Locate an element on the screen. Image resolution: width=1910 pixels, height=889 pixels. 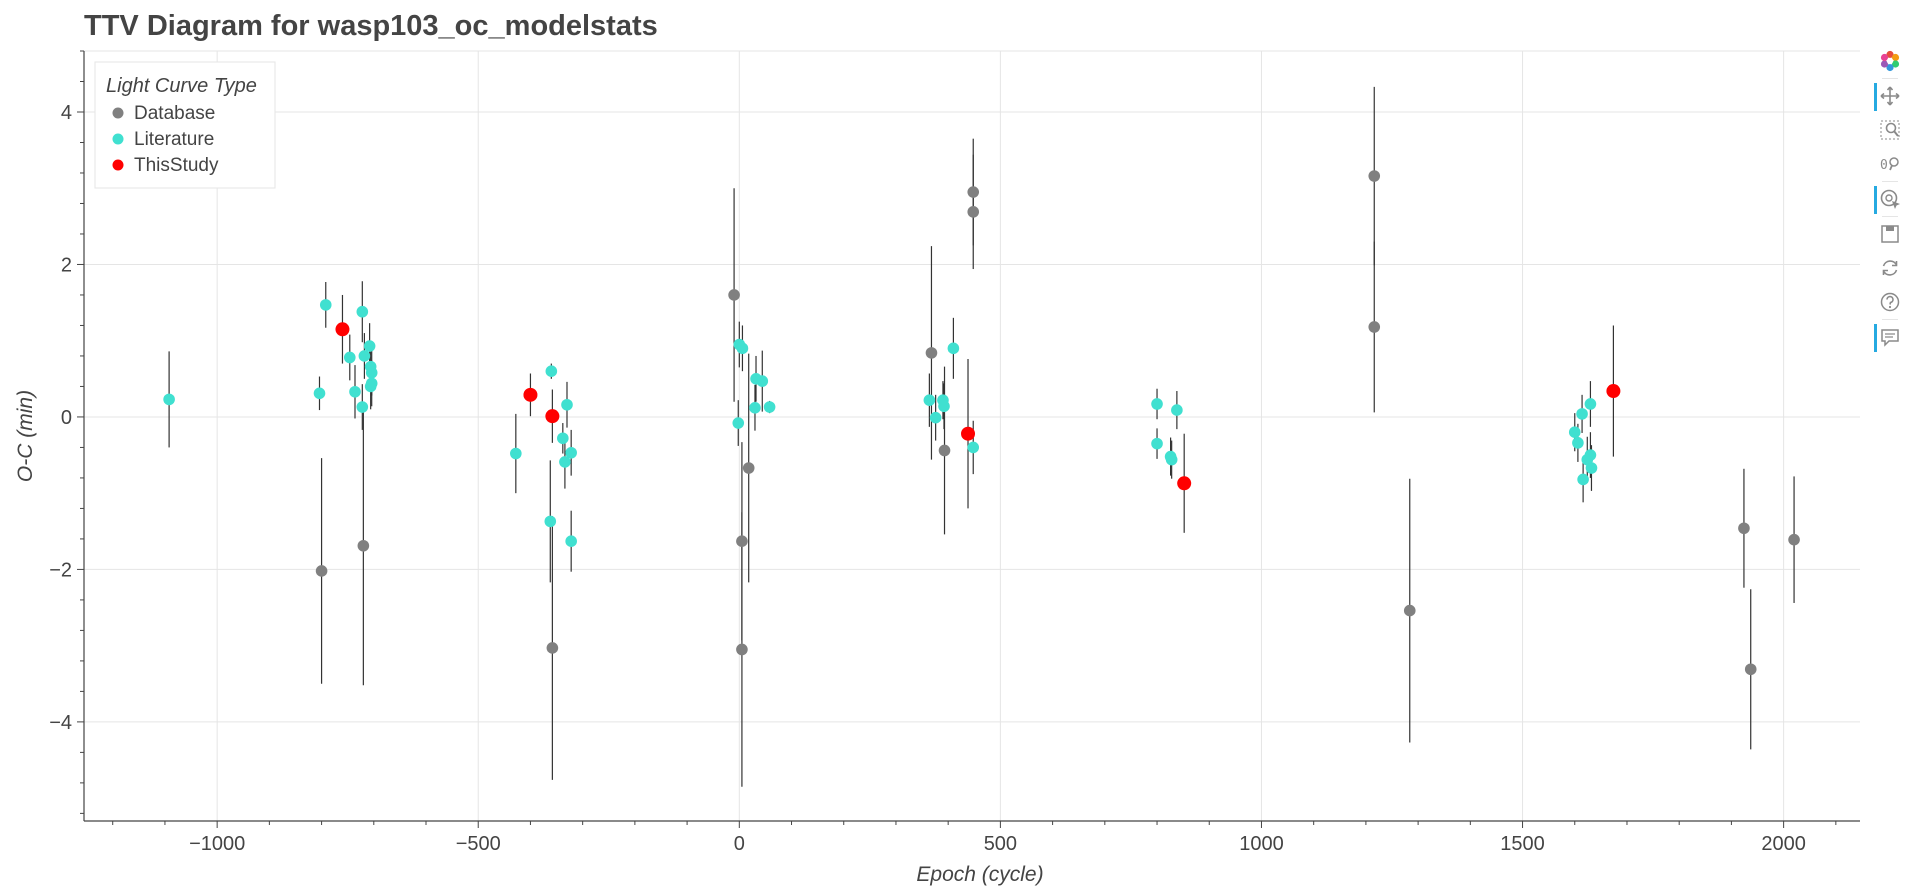
hover-icon is located at coordinates (1890, 199).